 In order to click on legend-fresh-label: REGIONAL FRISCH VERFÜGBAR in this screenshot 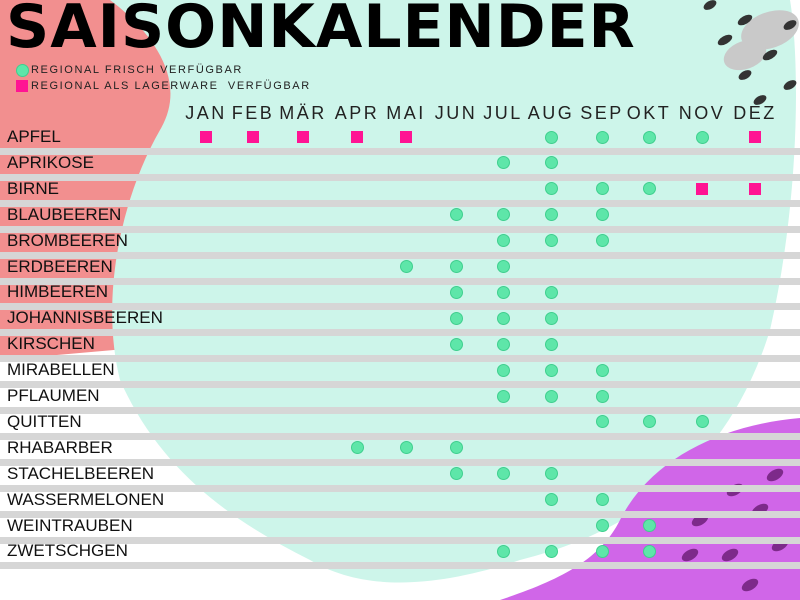, I will do `click(137, 70)`.